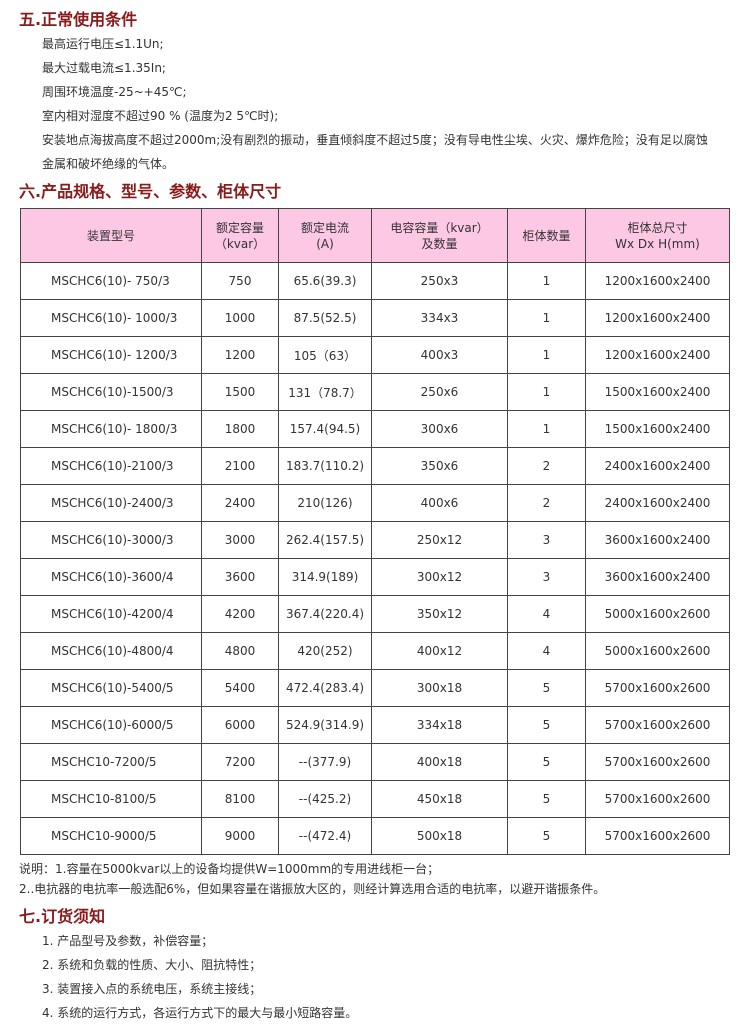 The height and width of the screenshot is (1035, 750). Describe the element at coordinates (439, 651) in the screenshot. I see `table-cell: 400x12` at that location.